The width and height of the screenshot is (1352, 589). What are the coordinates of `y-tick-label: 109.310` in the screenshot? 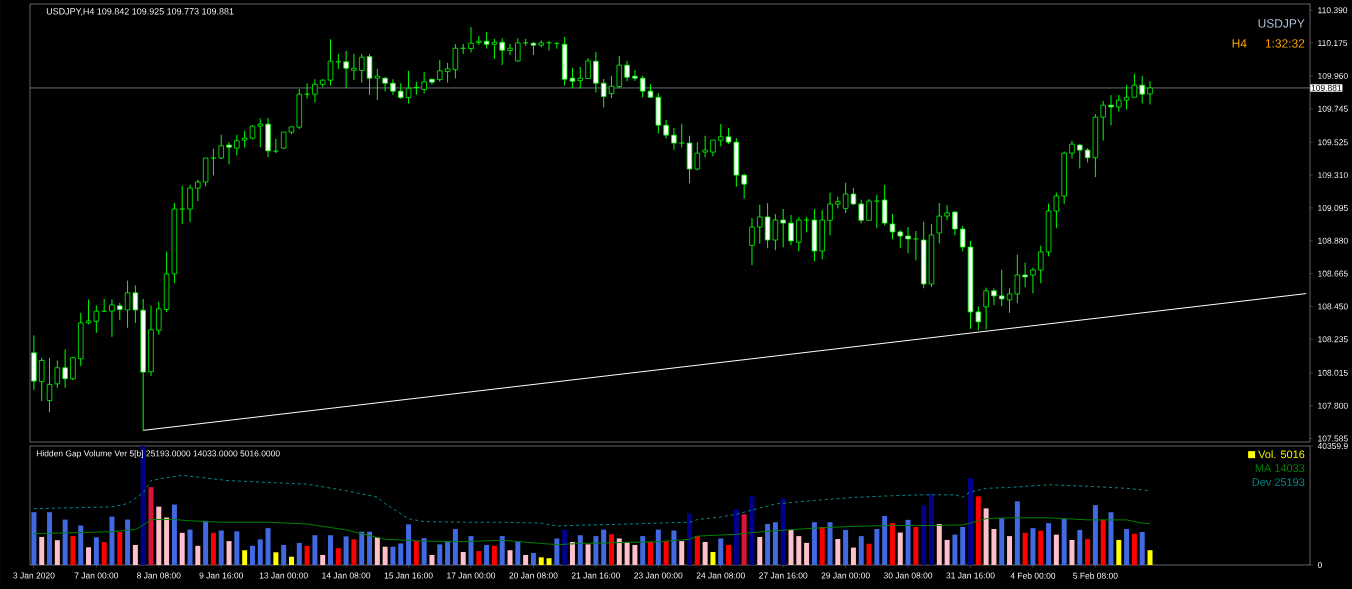 It's located at (1333, 175).